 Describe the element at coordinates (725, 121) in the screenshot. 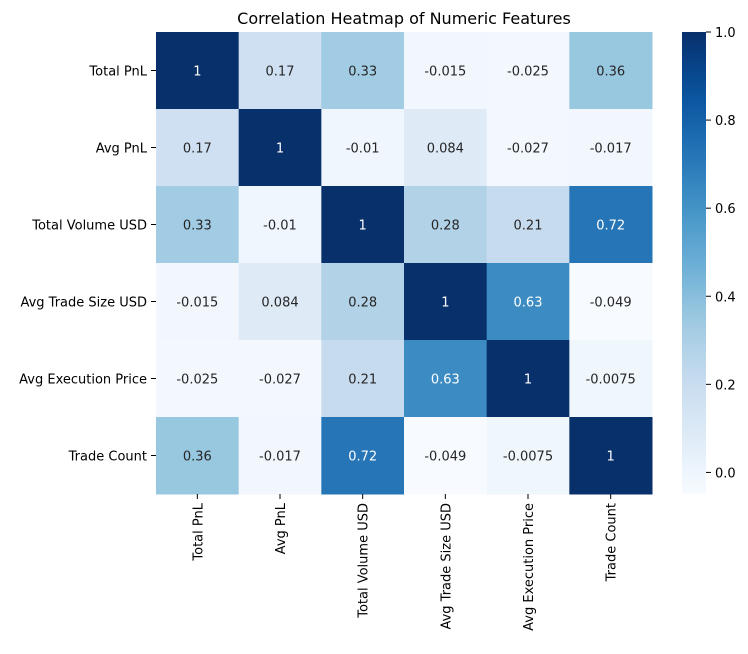

I see `colorbar-tick-label: 0.8` at that location.